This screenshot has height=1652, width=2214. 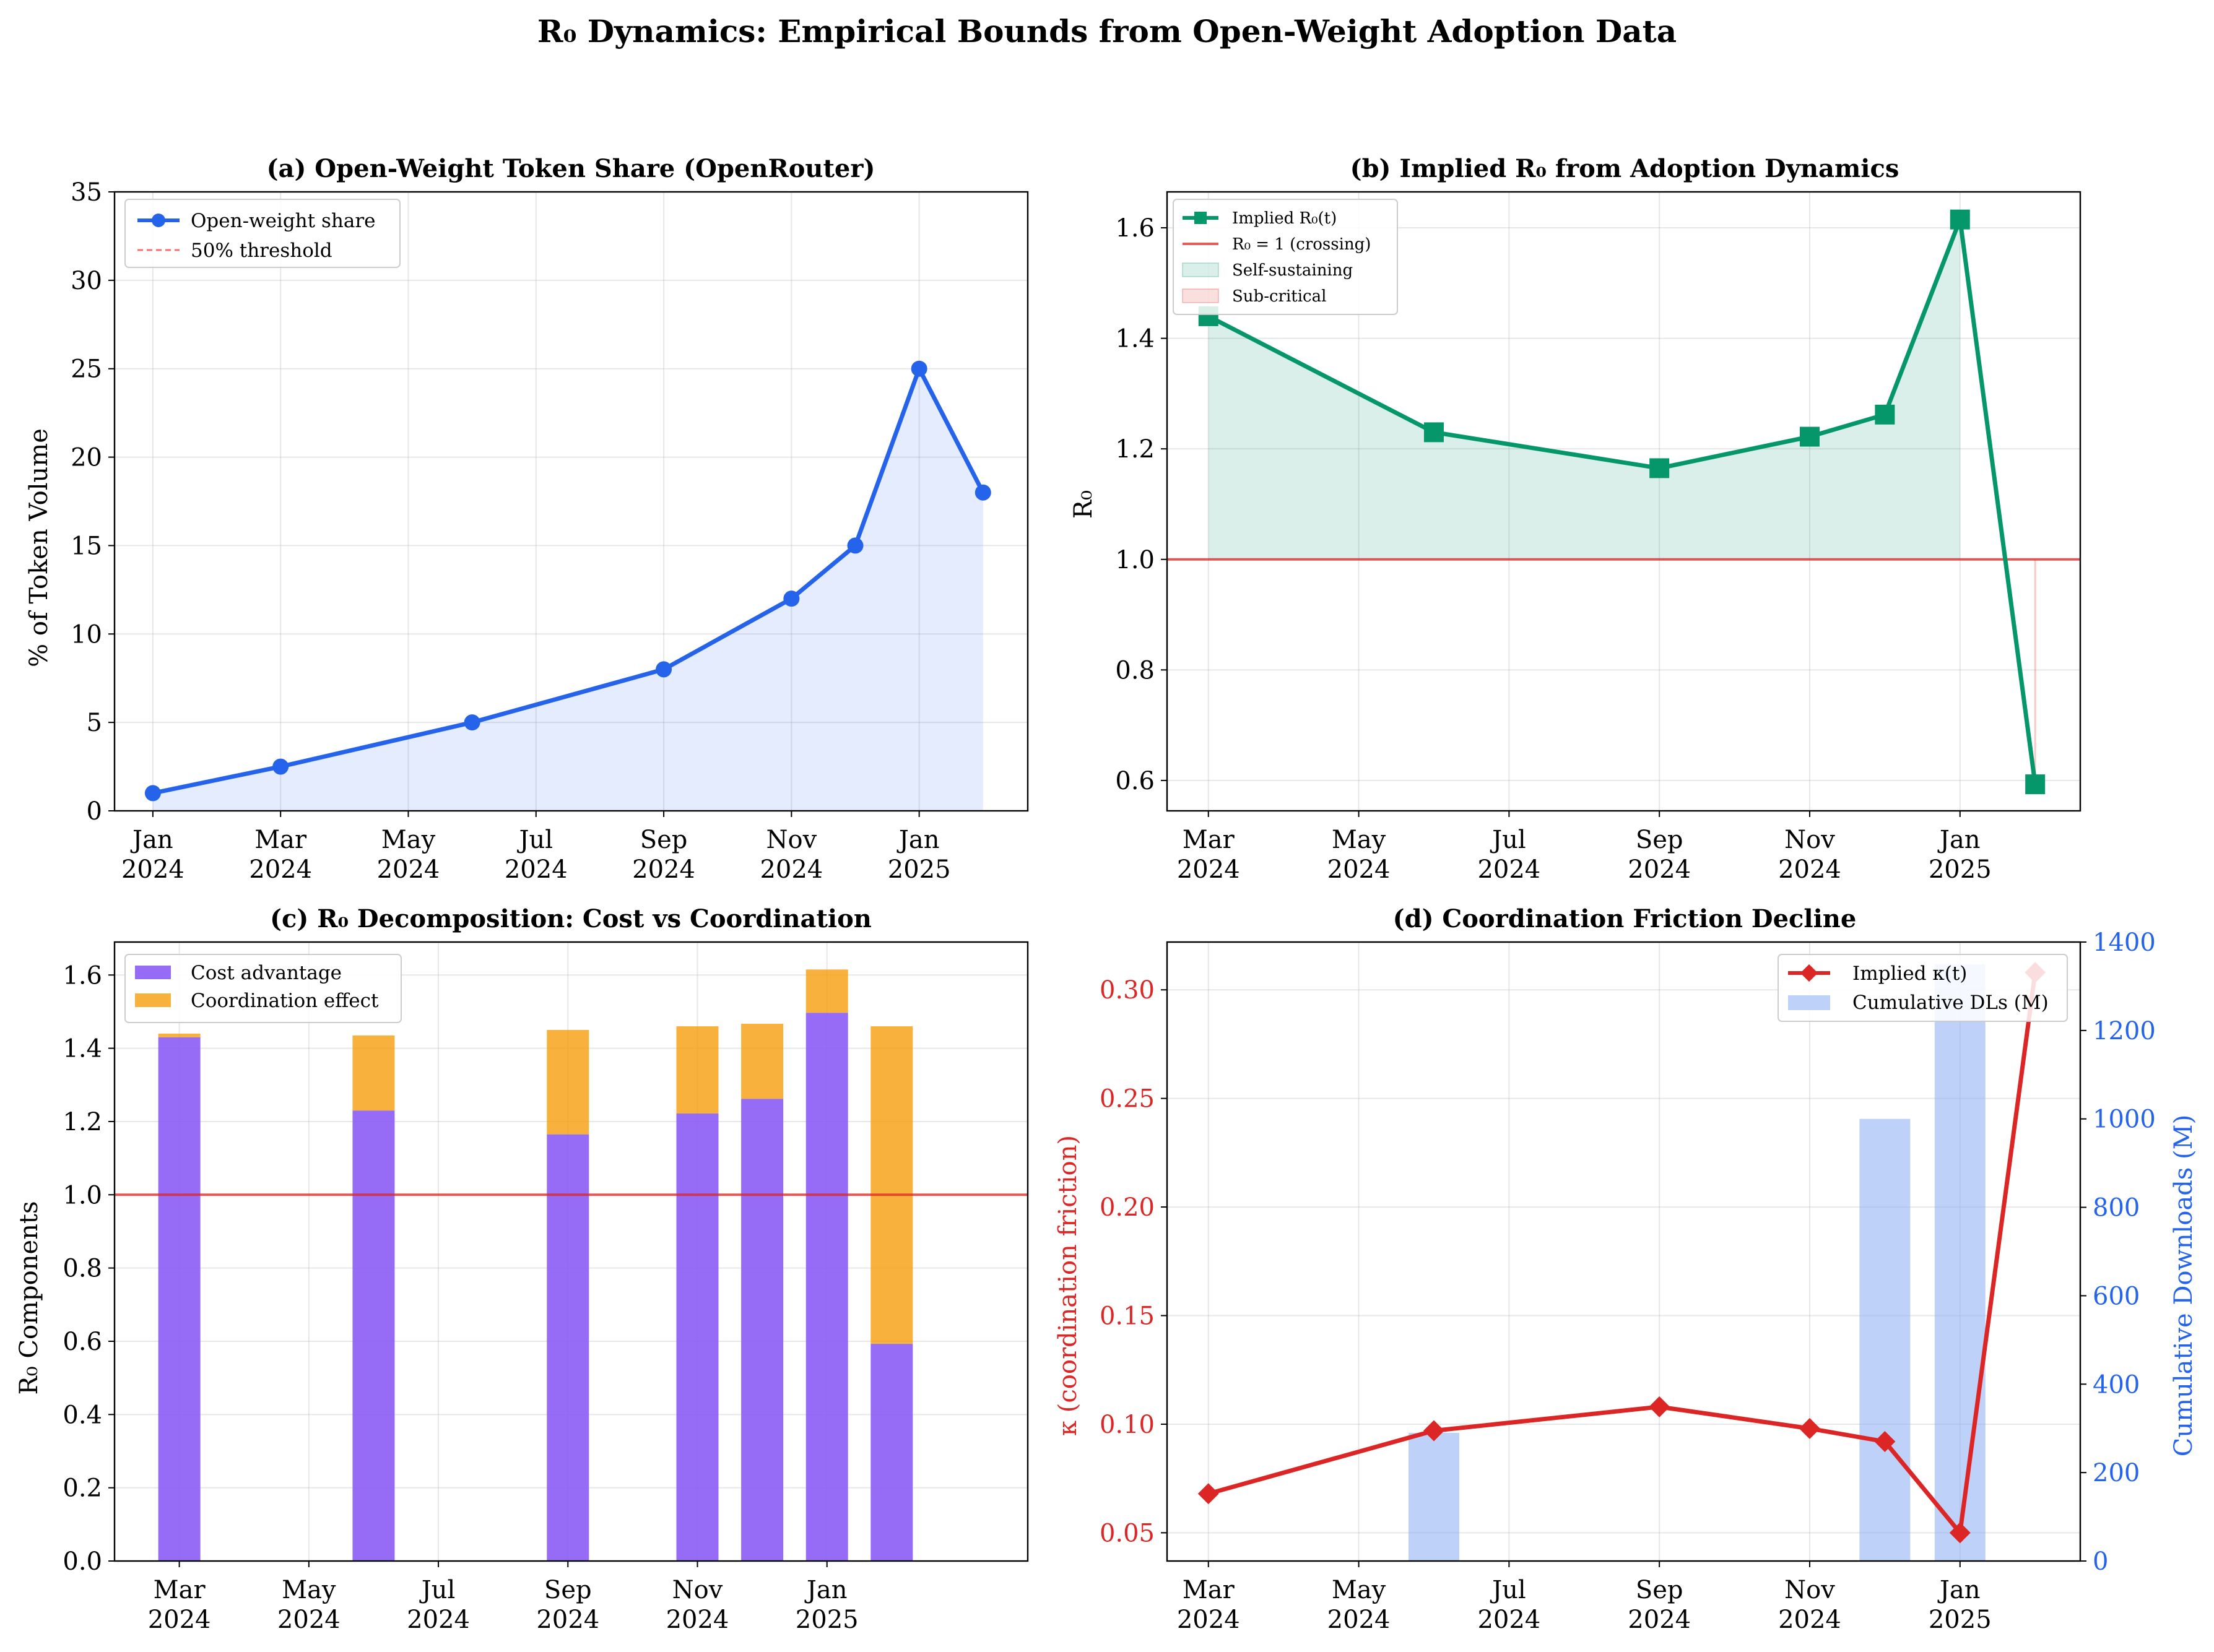 What do you see at coordinates (283, 221) in the screenshot?
I see `legend-label-open-weight-share: Open-weight share` at bounding box center [283, 221].